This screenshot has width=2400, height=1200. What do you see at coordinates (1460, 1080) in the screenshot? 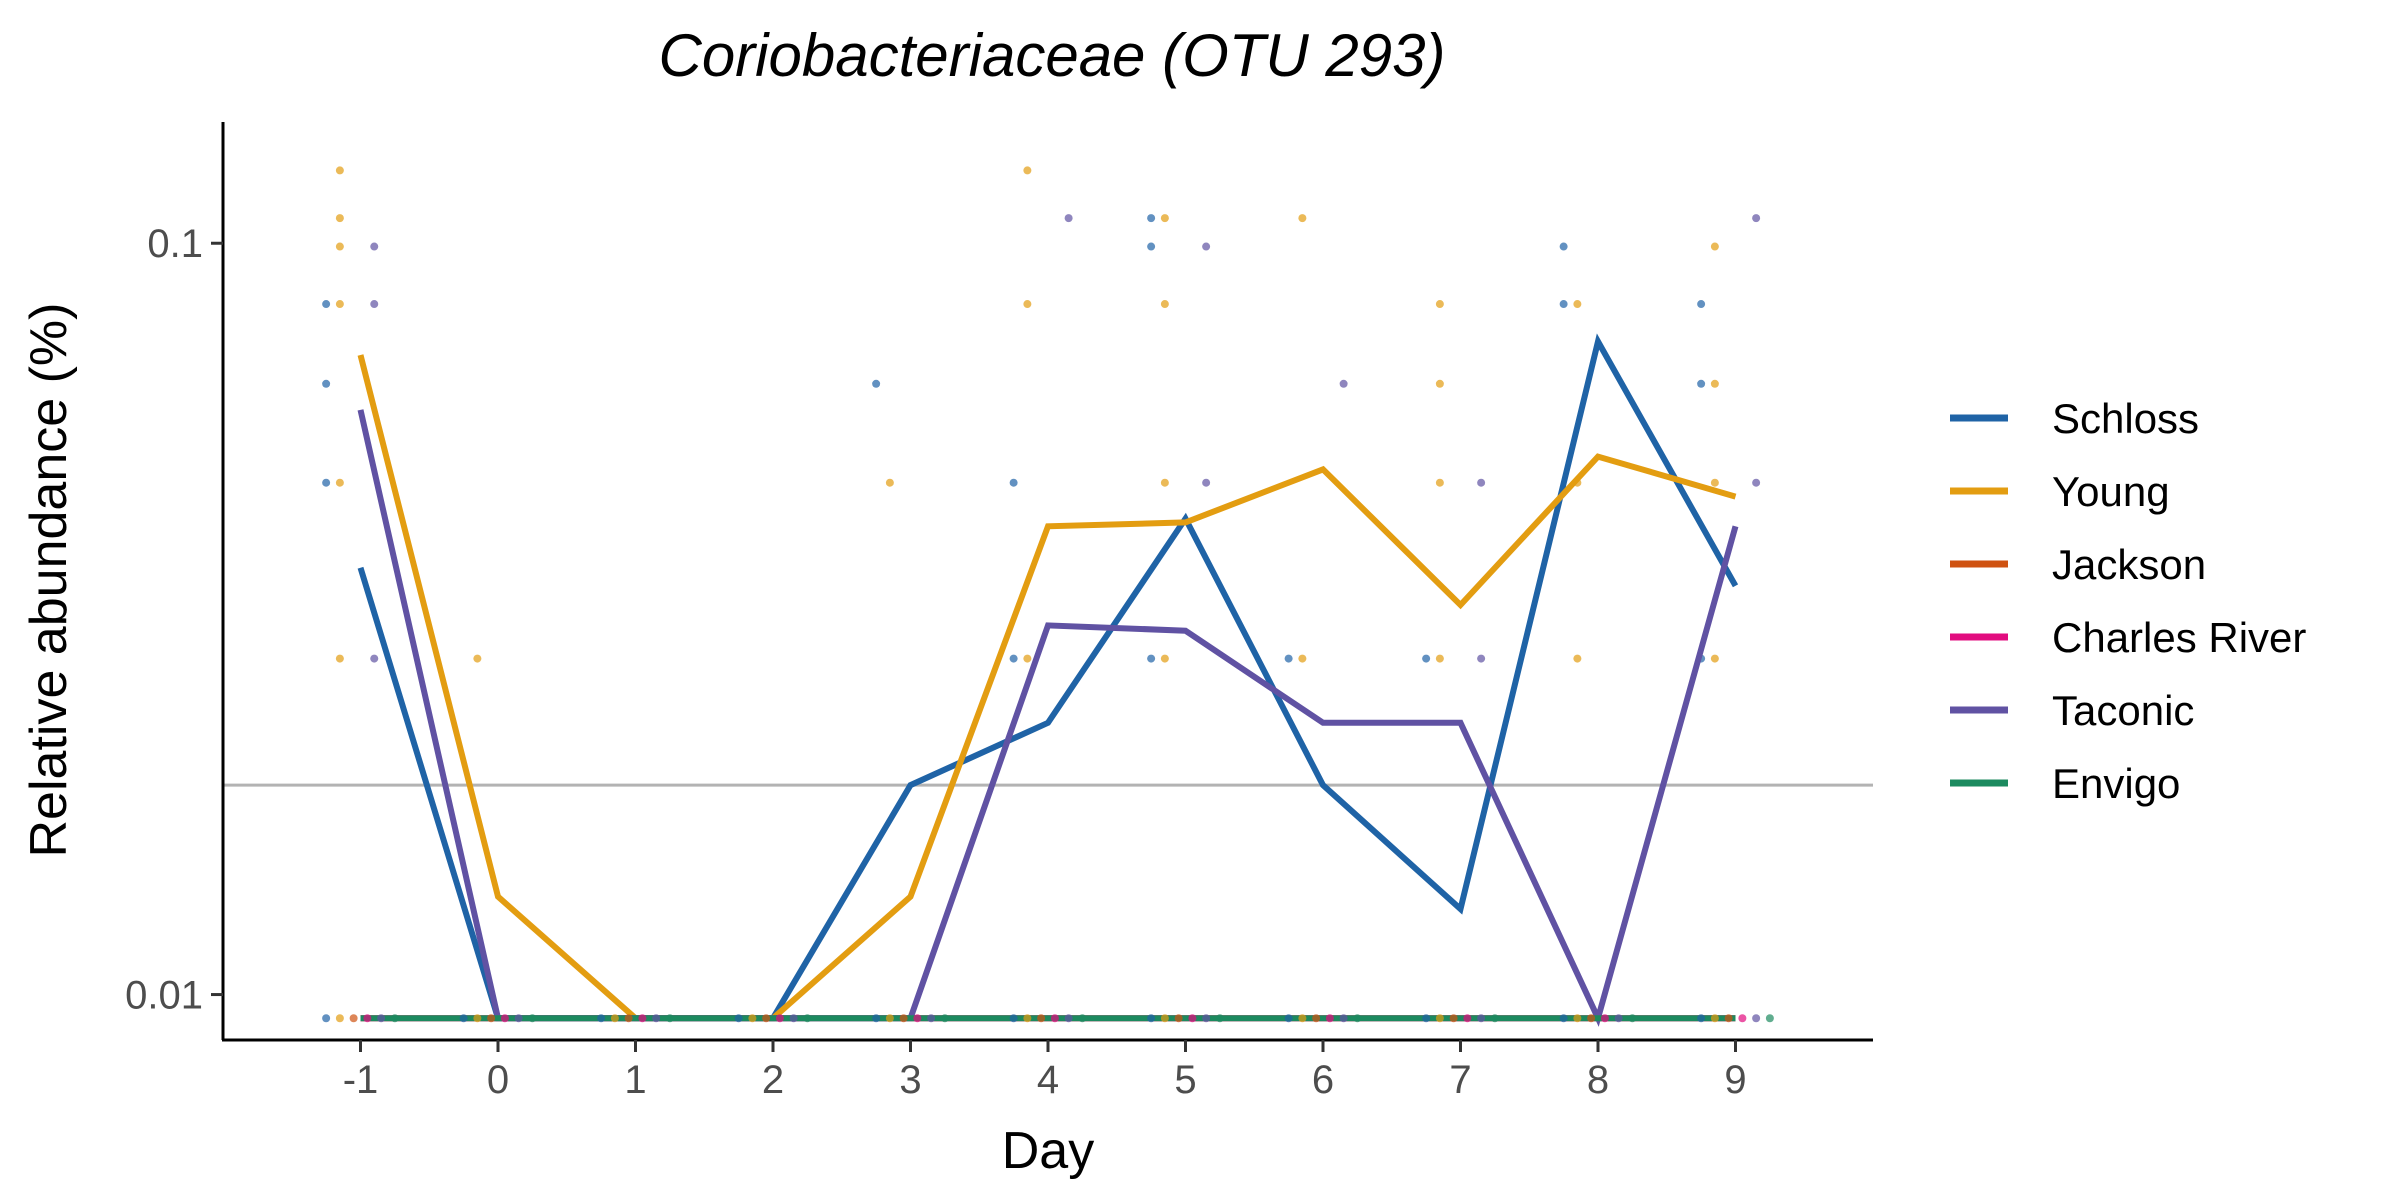
I see `x-tick-label: 7` at bounding box center [1460, 1080].